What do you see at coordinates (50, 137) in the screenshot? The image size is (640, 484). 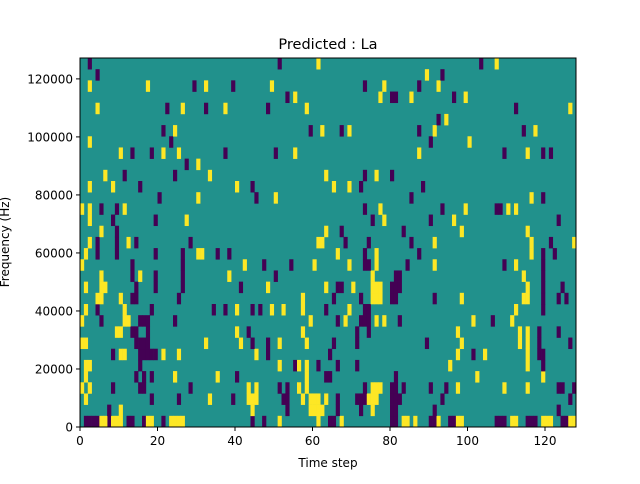 I see `y-tick-label: 100000` at bounding box center [50, 137].